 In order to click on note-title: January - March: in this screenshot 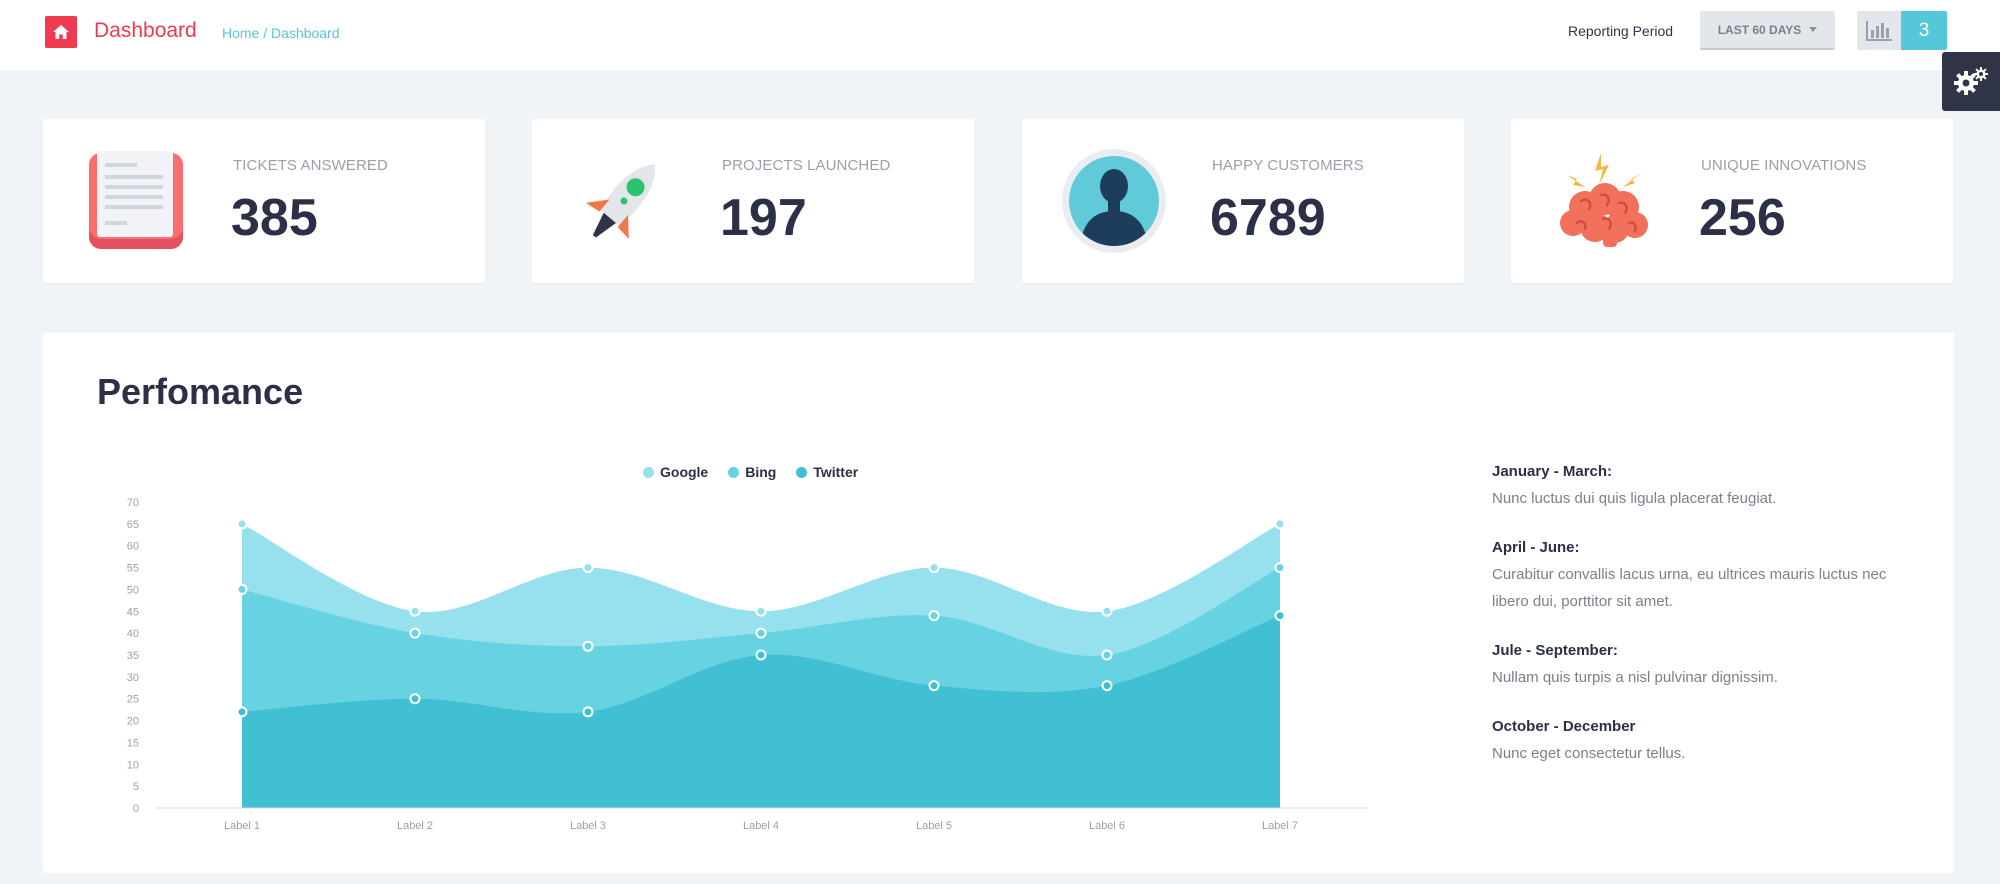, I will do `click(1552, 471)`.